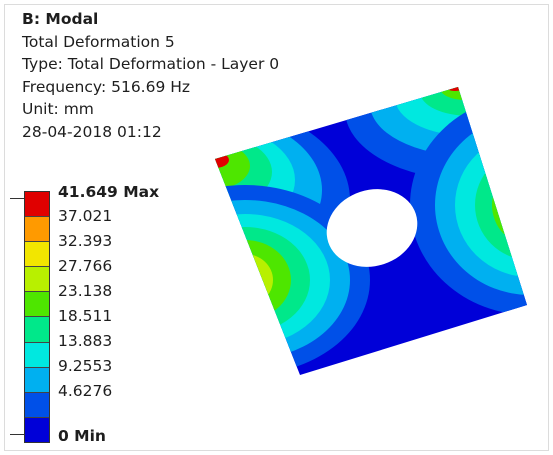 The width and height of the screenshot is (553, 455). What do you see at coordinates (85, 391) in the screenshot?
I see `legend-label: 4.6276` at bounding box center [85, 391].